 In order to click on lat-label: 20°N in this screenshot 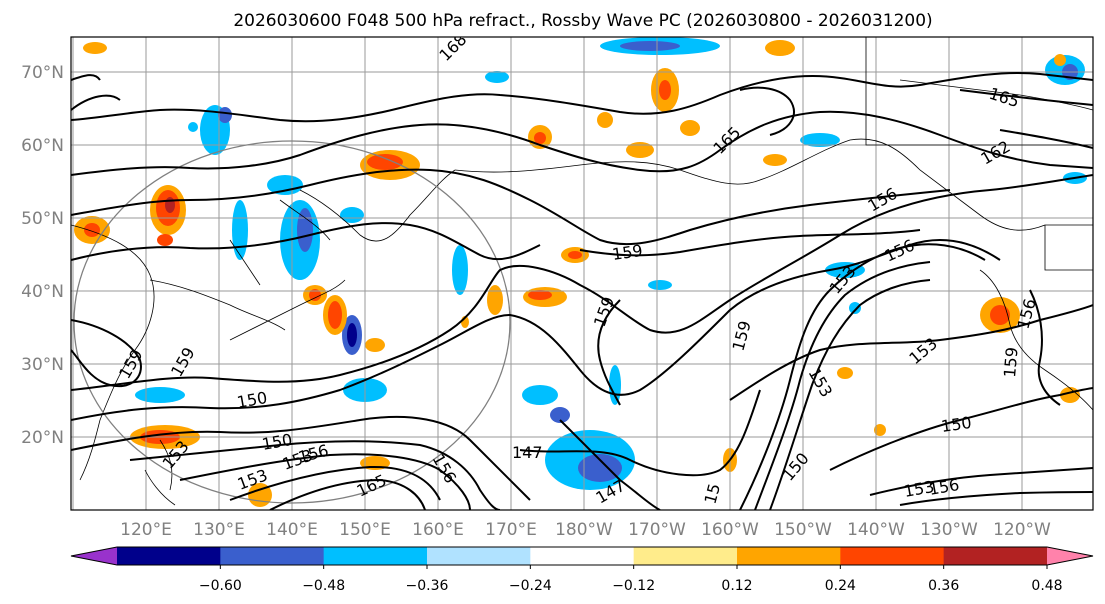, I will do `click(42, 438)`.